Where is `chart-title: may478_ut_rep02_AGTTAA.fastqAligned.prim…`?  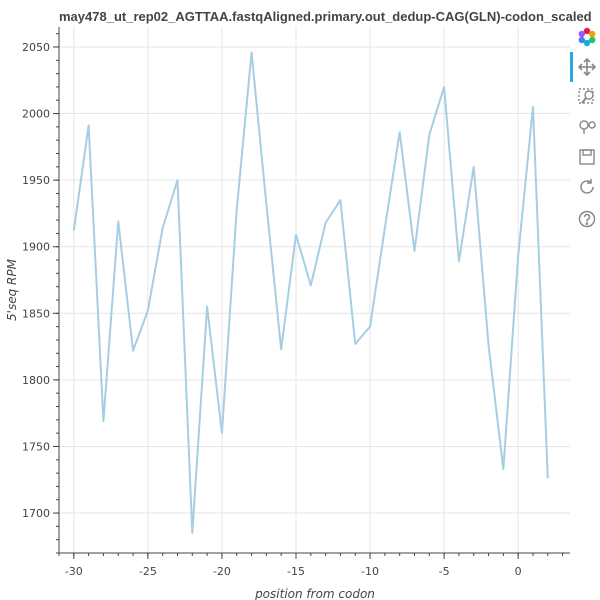
chart-title: may478_ut_rep02_AGTTAA.fastqAligned.prim… is located at coordinates (325, 16).